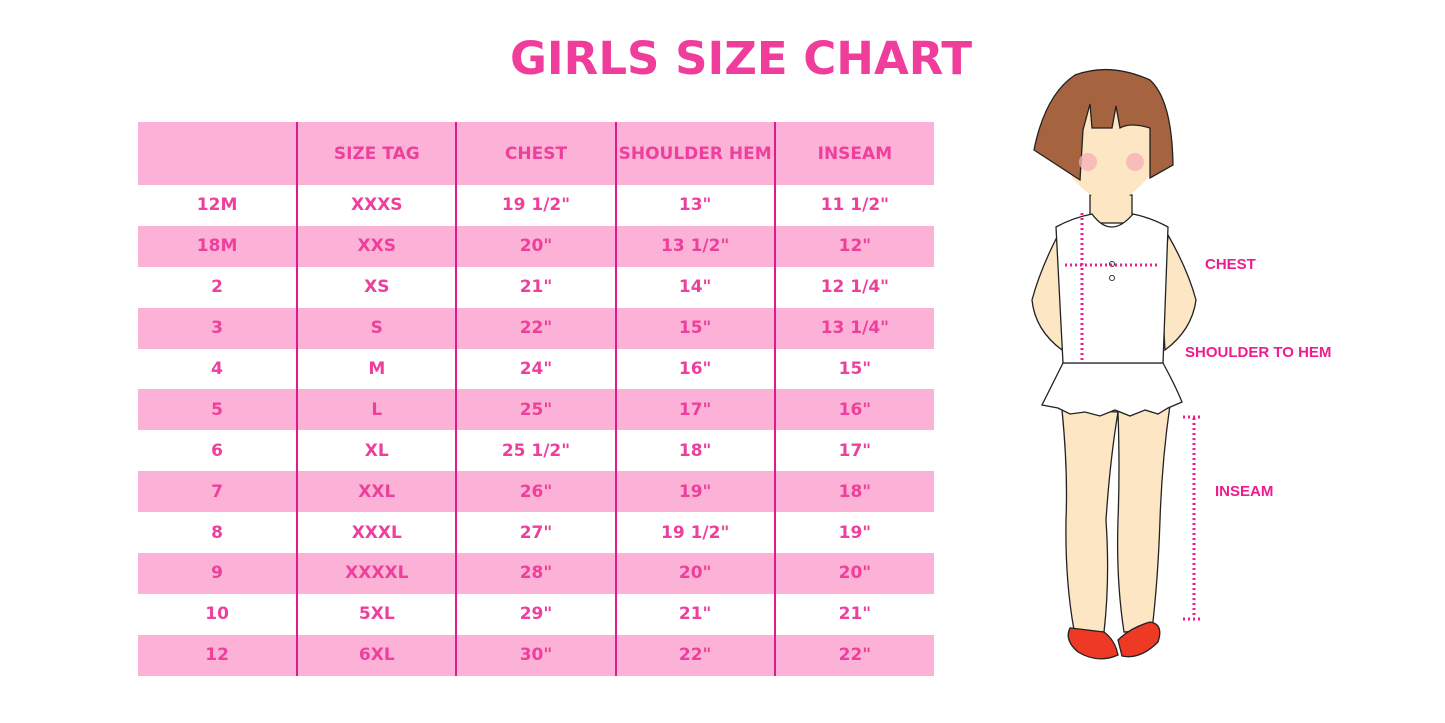  I want to click on table-cell: XXXXL, so click(376, 573).